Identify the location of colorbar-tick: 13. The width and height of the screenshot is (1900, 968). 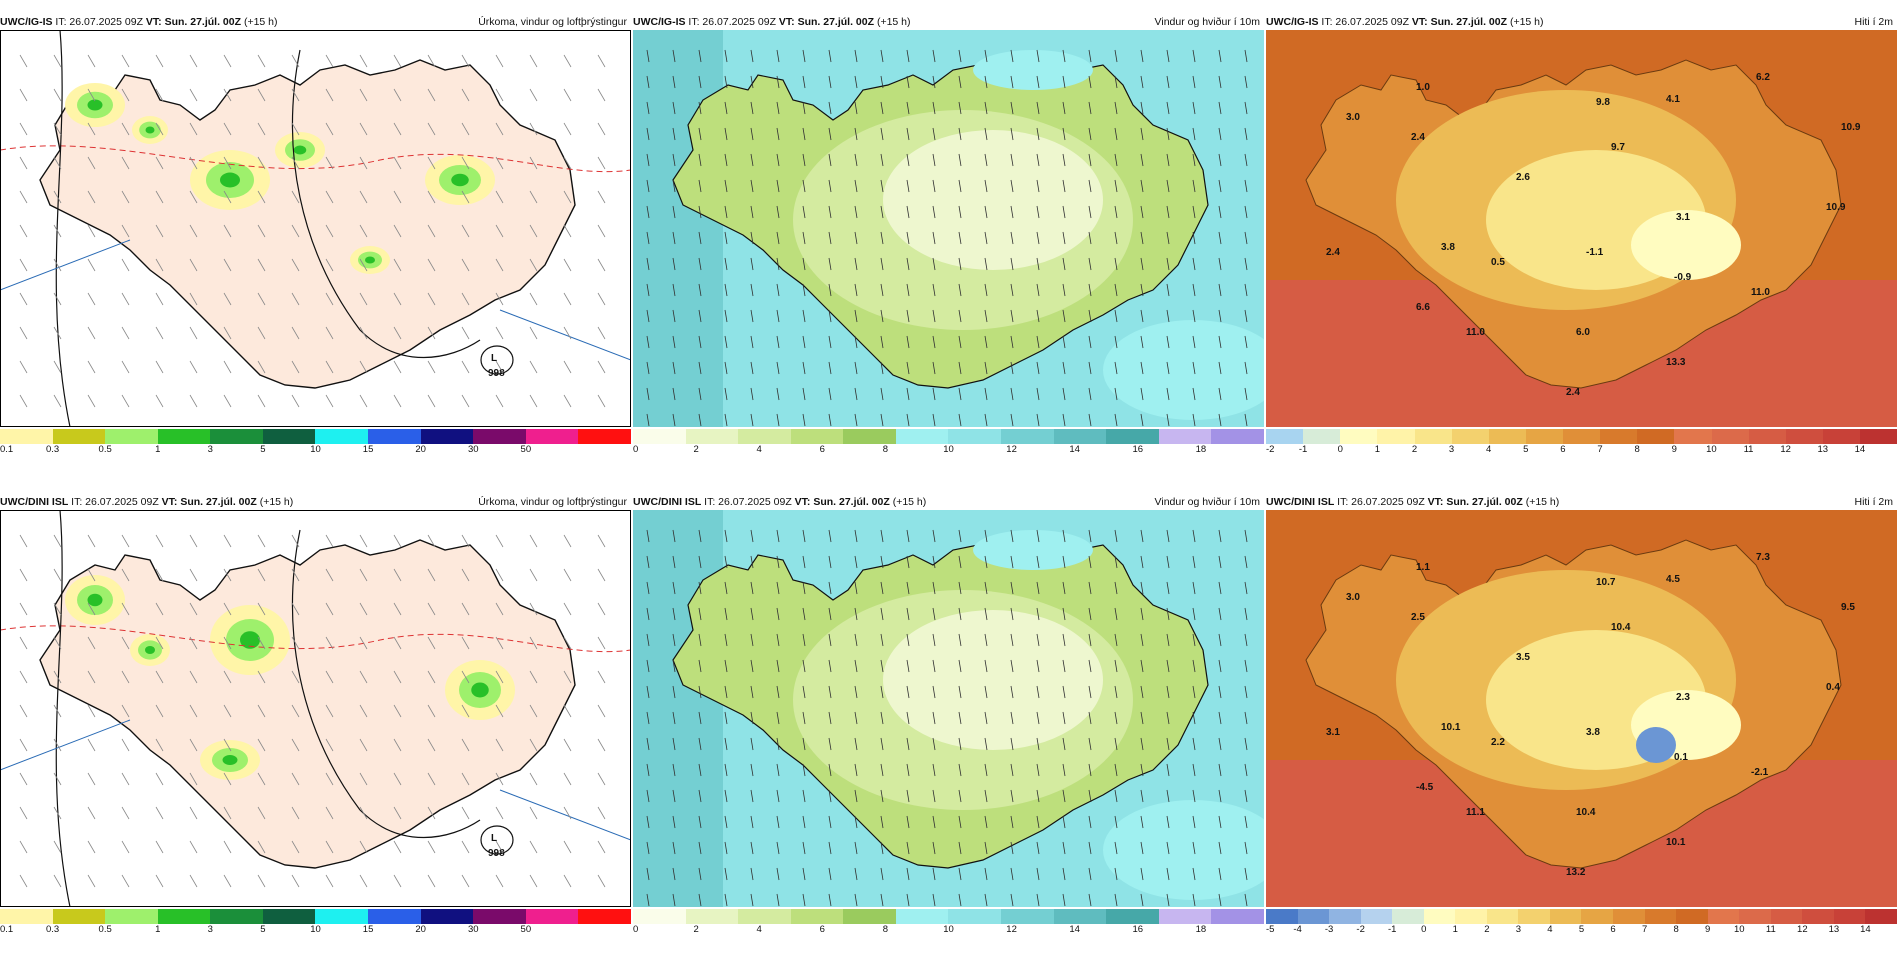
(1823, 449).